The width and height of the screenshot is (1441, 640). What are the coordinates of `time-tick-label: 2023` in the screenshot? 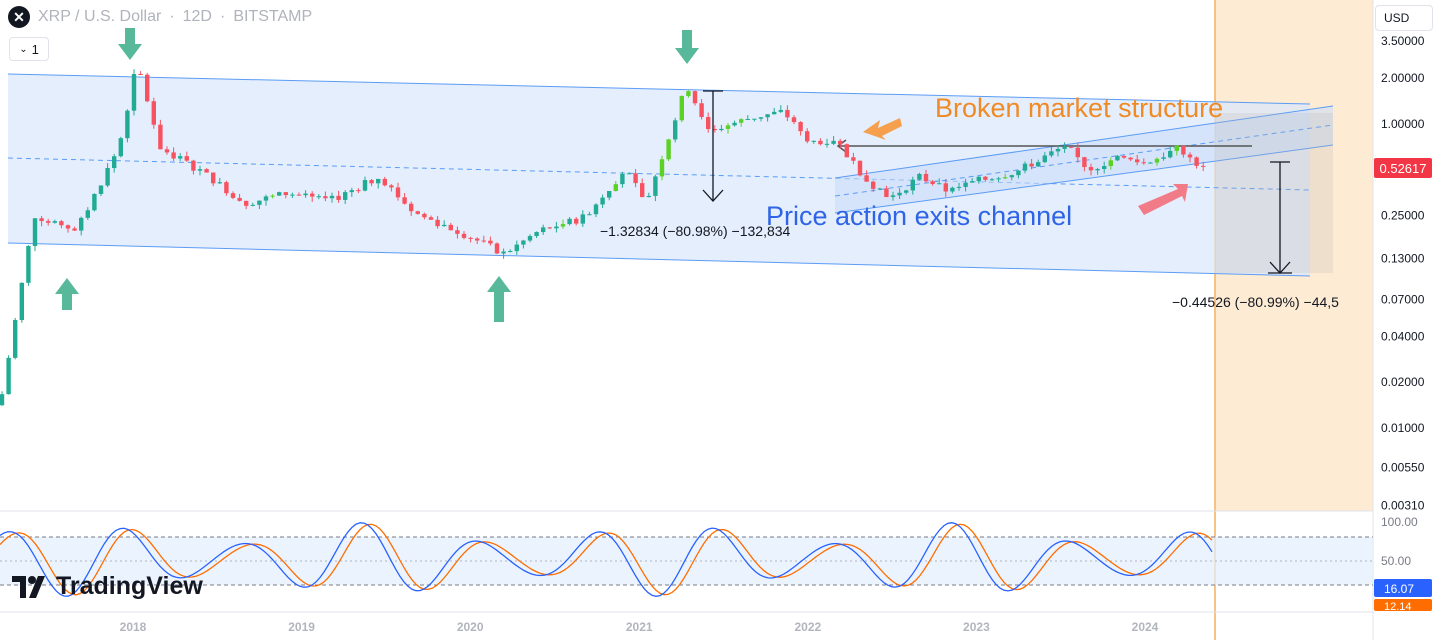 It's located at (976, 627).